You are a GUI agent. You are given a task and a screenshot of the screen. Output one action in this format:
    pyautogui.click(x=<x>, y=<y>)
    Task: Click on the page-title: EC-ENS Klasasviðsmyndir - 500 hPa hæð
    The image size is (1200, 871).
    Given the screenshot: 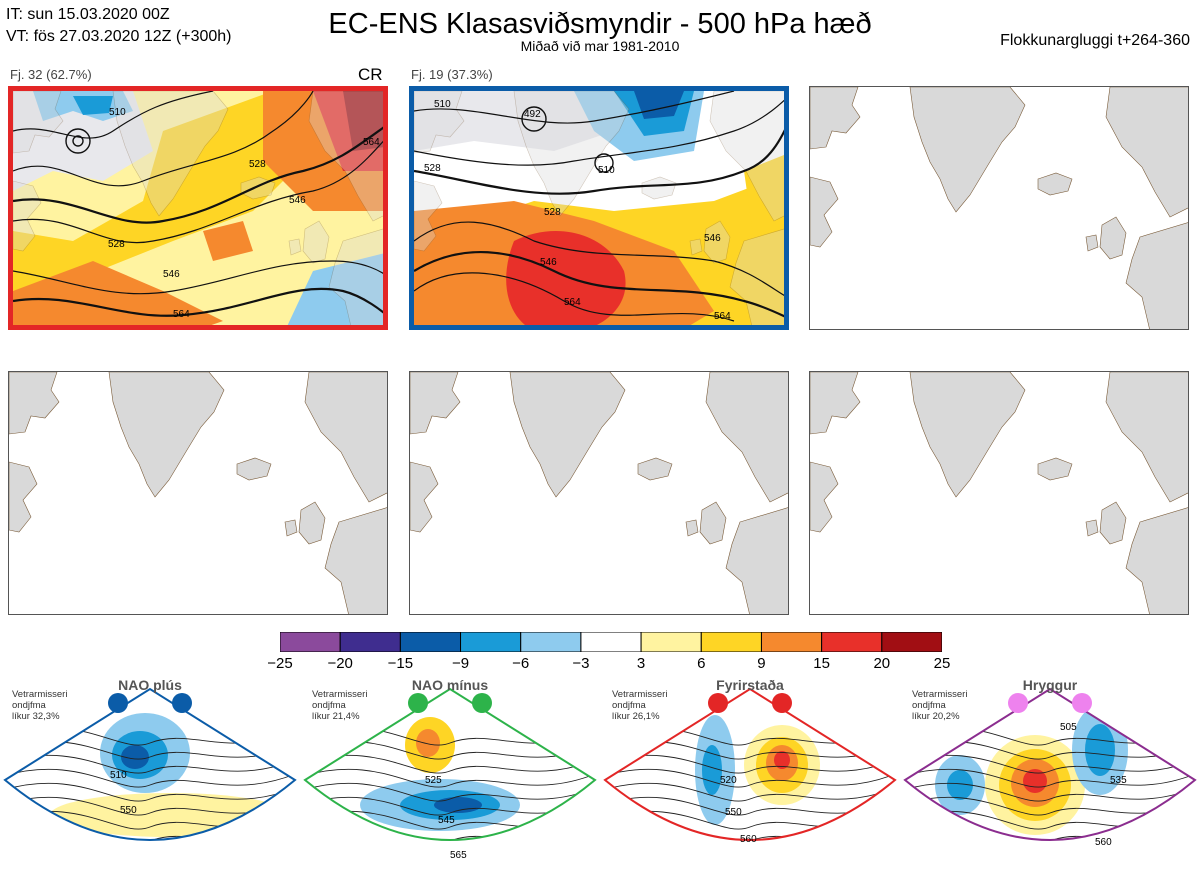 What is the action you would take?
    pyautogui.click(x=600, y=24)
    